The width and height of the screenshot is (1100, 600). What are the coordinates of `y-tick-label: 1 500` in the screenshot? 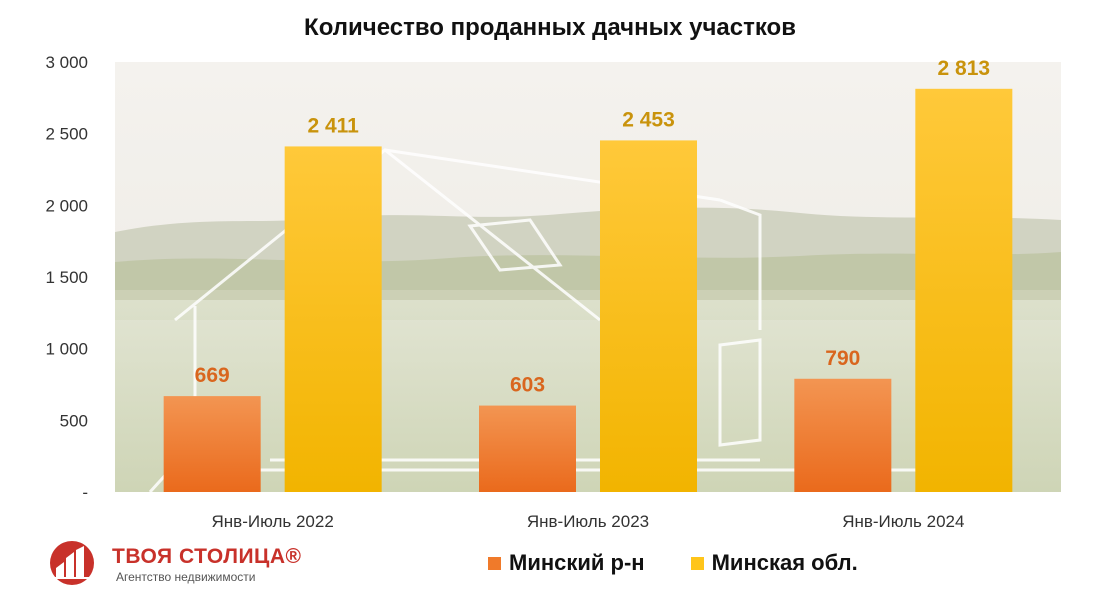 It's located at (66, 277).